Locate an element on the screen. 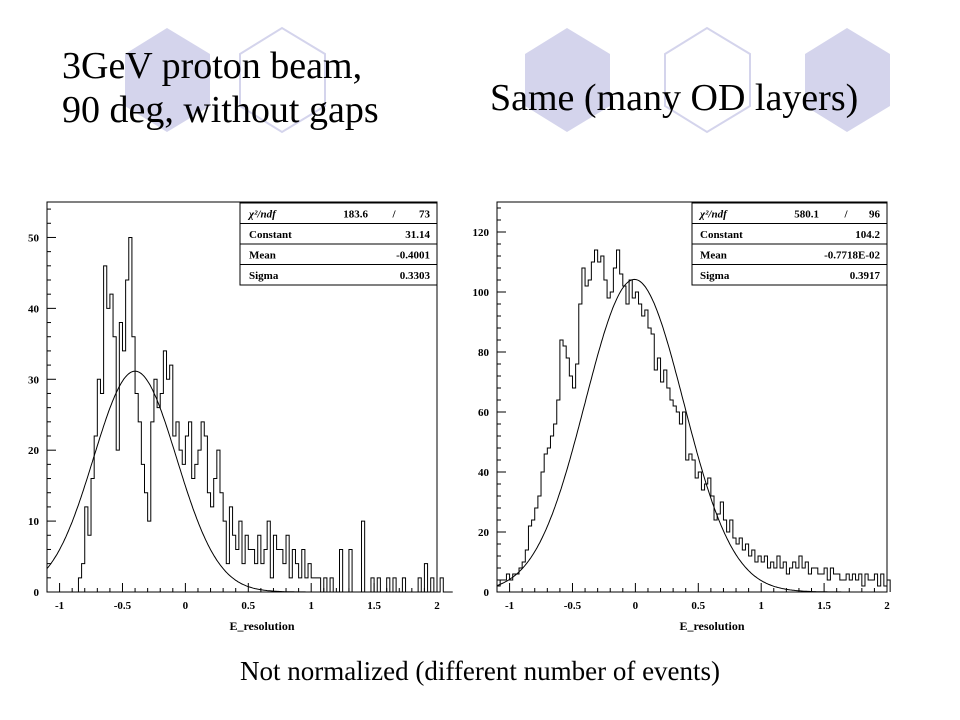 This screenshot has height=720, width=960. stats-constant-value: 104.2 is located at coordinates (867, 235).